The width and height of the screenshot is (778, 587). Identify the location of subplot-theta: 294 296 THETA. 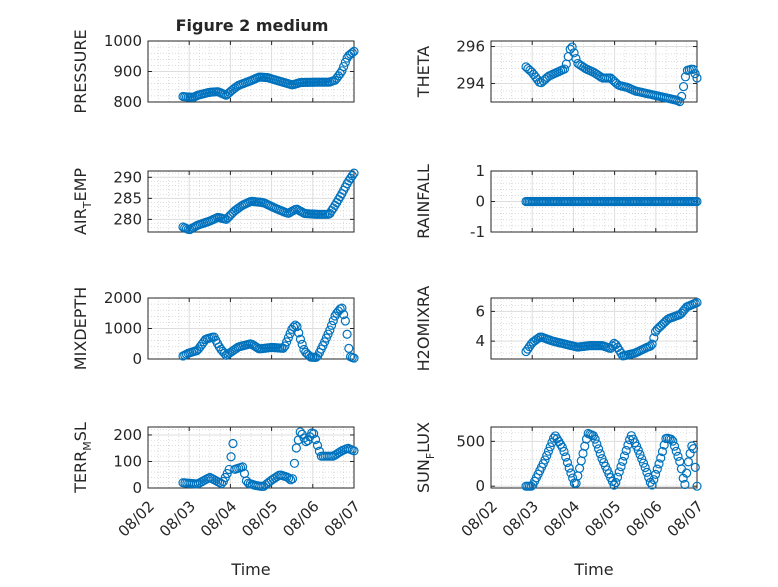
(558, 72).